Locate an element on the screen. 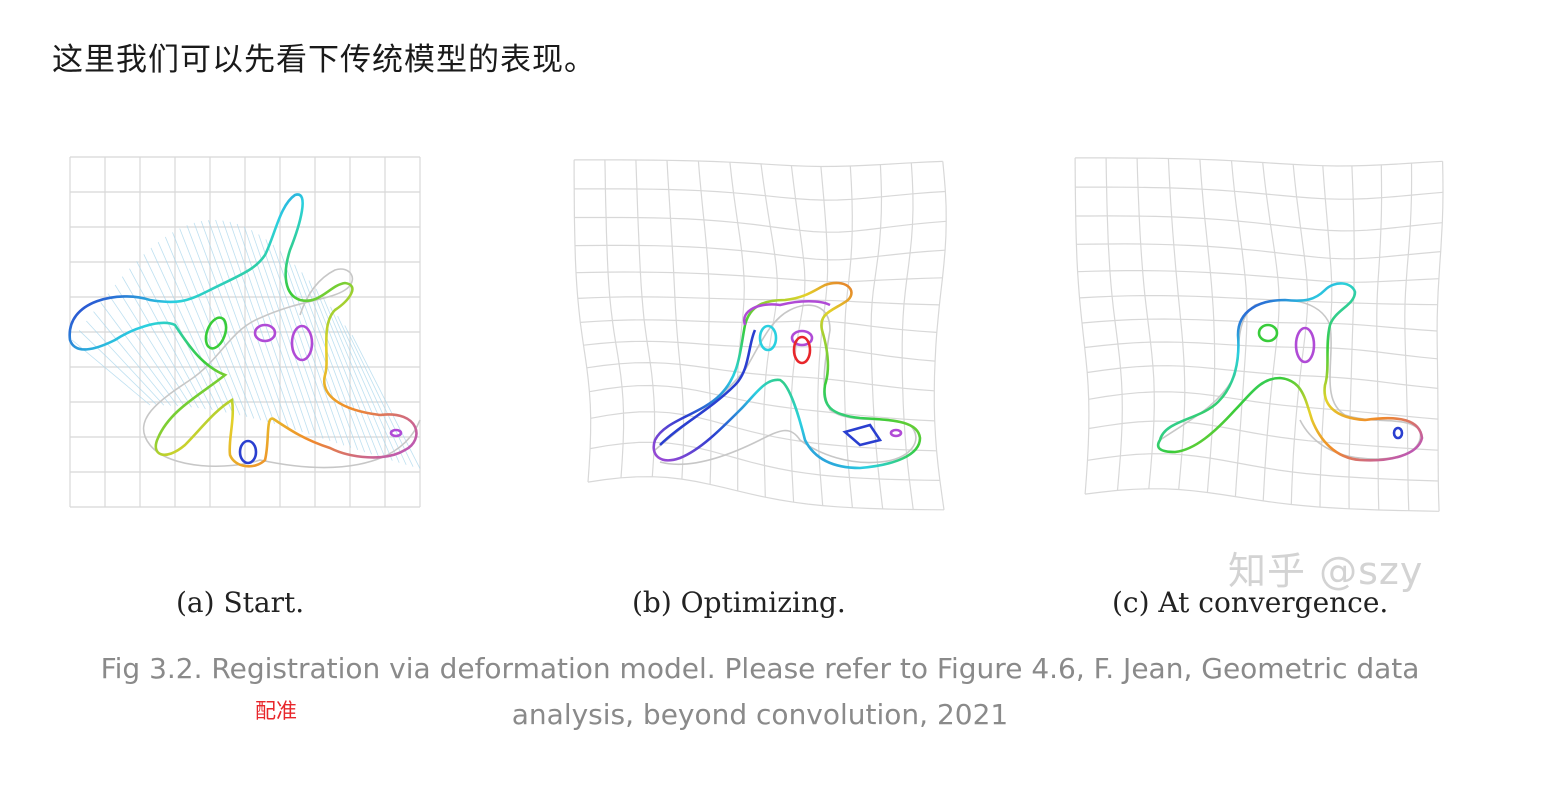 The image size is (1557, 791). correspondence-lines is located at coordinates (246, 344).